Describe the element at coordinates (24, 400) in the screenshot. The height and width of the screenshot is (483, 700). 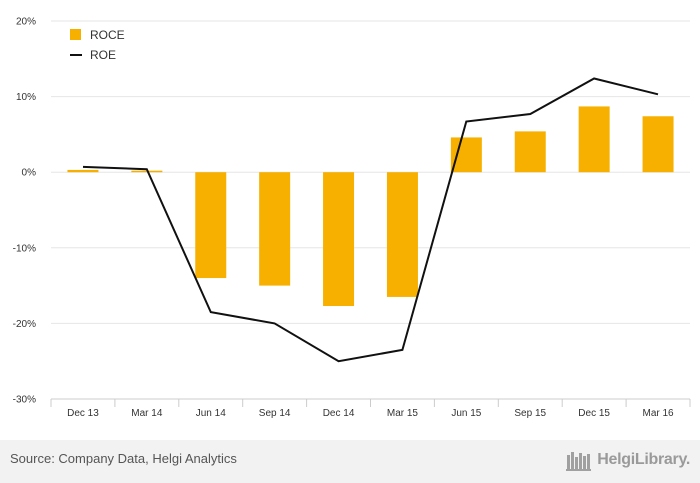
I see `y-tick-label: -30%` at that location.